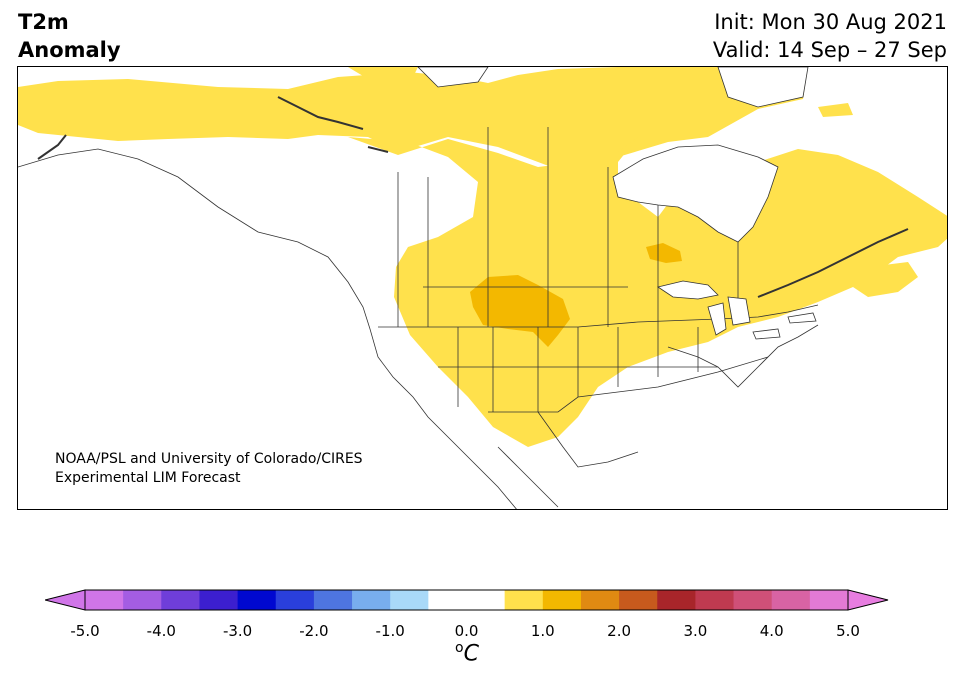 The width and height of the screenshot is (959, 680). I want to click on hudson-bay, so click(613, 155).